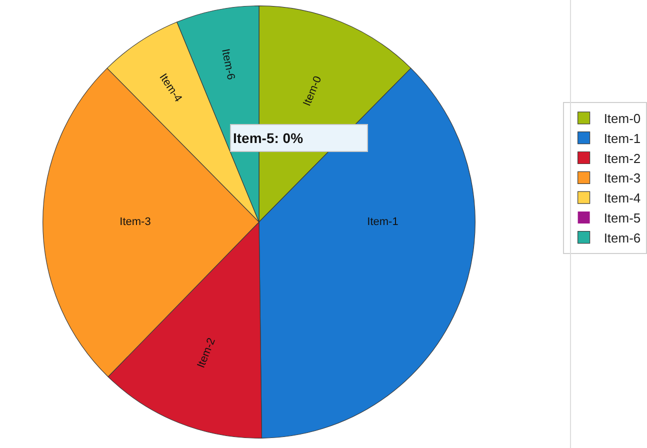 This screenshot has width=647, height=448. What do you see at coordinates (622, 218) in the screenshot?
I see `legend-label: Item-5` at bounding box center [622, 218].